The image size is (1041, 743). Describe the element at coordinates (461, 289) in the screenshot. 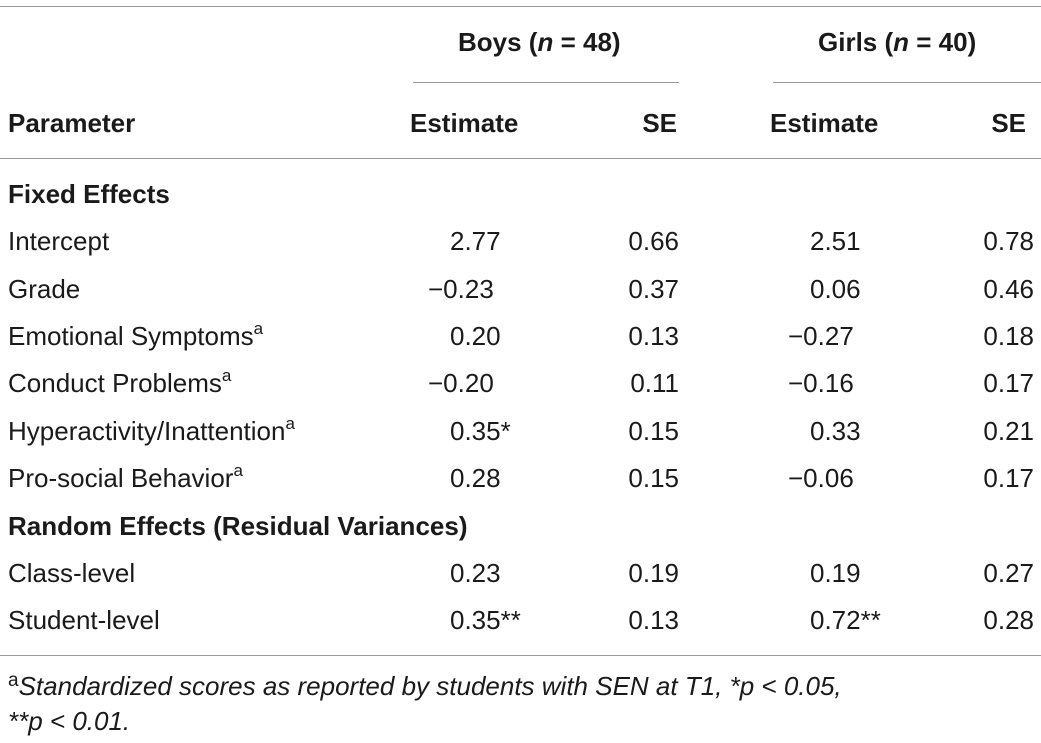

I see `boys-estimate-cell: −0.23` at that location.